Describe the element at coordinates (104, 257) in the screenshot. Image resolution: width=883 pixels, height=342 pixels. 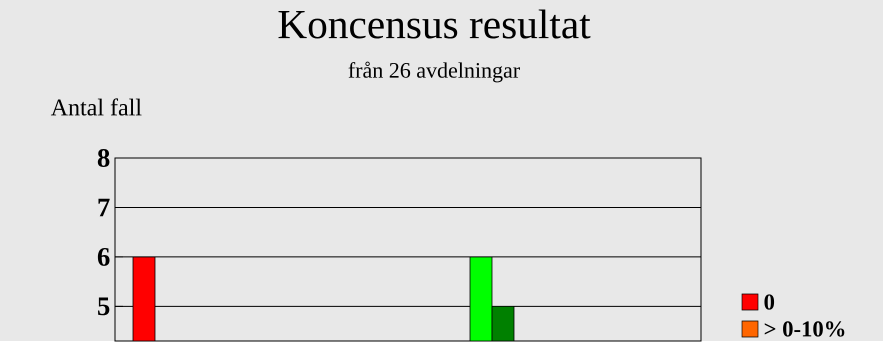
I see `y-tick-label: 6` at that location.